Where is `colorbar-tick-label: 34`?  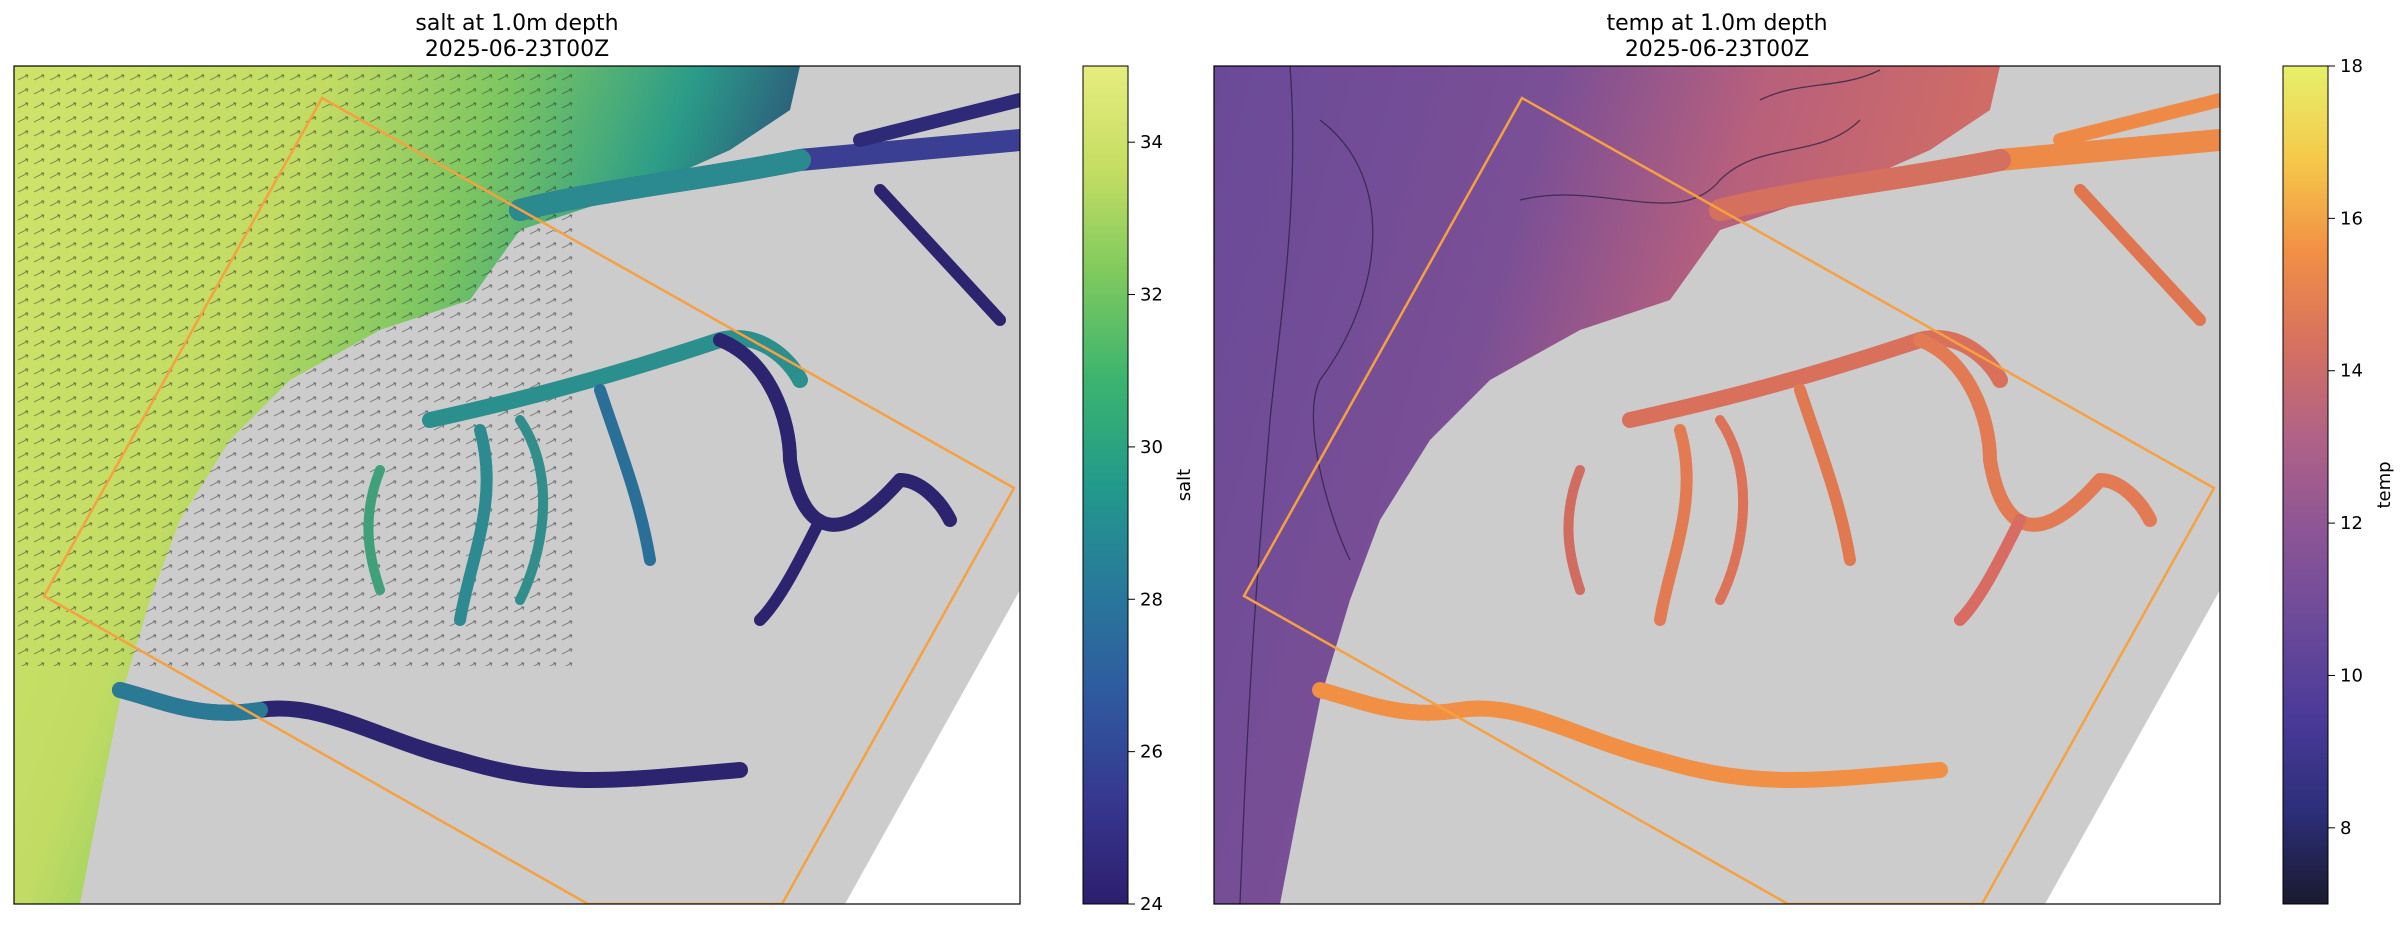
colorbar-tick-label: 34 is located at coordinates (1151, 142).